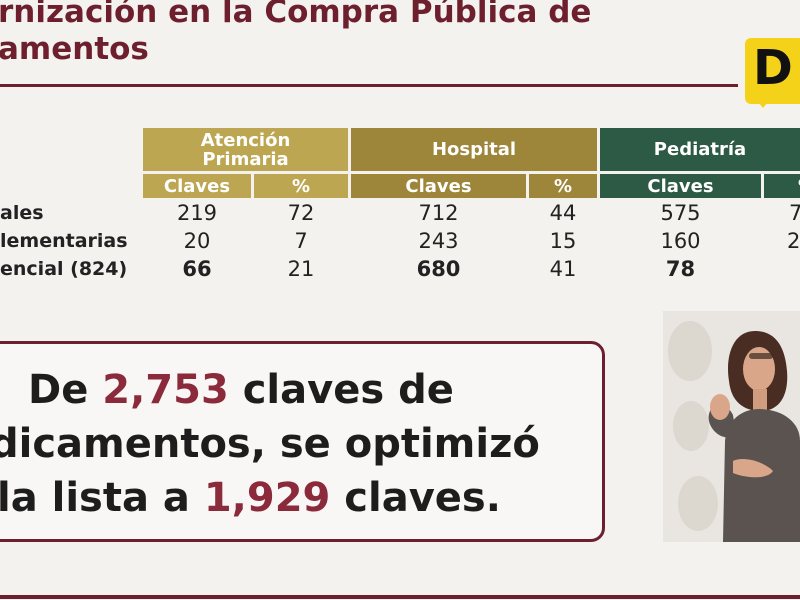 This screenshot has width=800, height=600. I want to click on table-cell: 66, so click(197, 269).